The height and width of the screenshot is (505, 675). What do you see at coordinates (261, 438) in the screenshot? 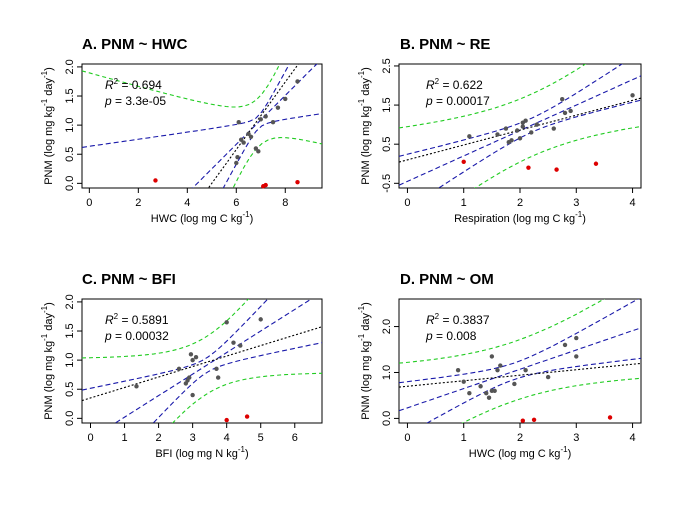
I see `panel-c-xtick-label: 5` at bounding box center [261, 438].